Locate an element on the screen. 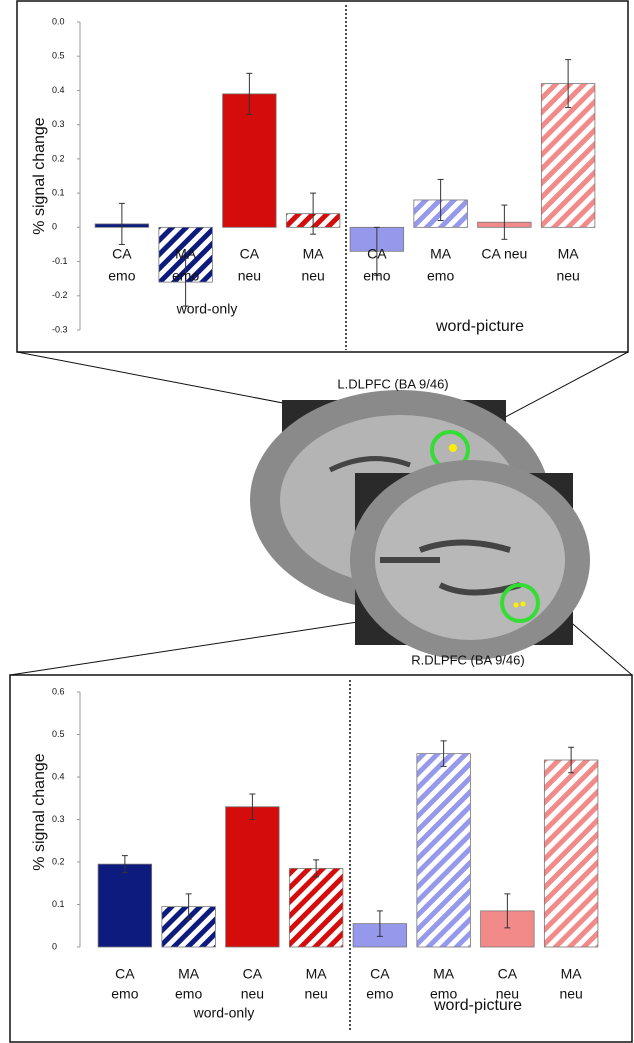 The image size is (634, 1043). y-tick-label: 0.0 is located at coordinates (58, 21).